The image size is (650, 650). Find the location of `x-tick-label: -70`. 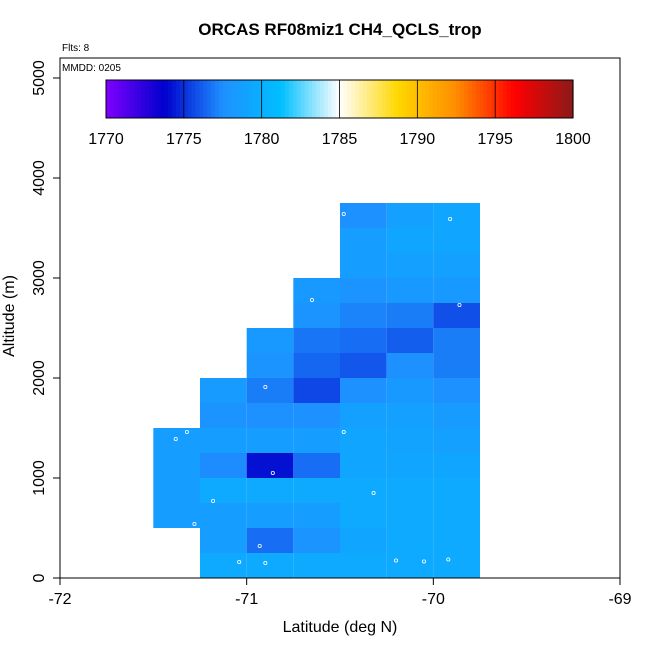

x-tick-label: -70 is located at coordinates (433, 599).